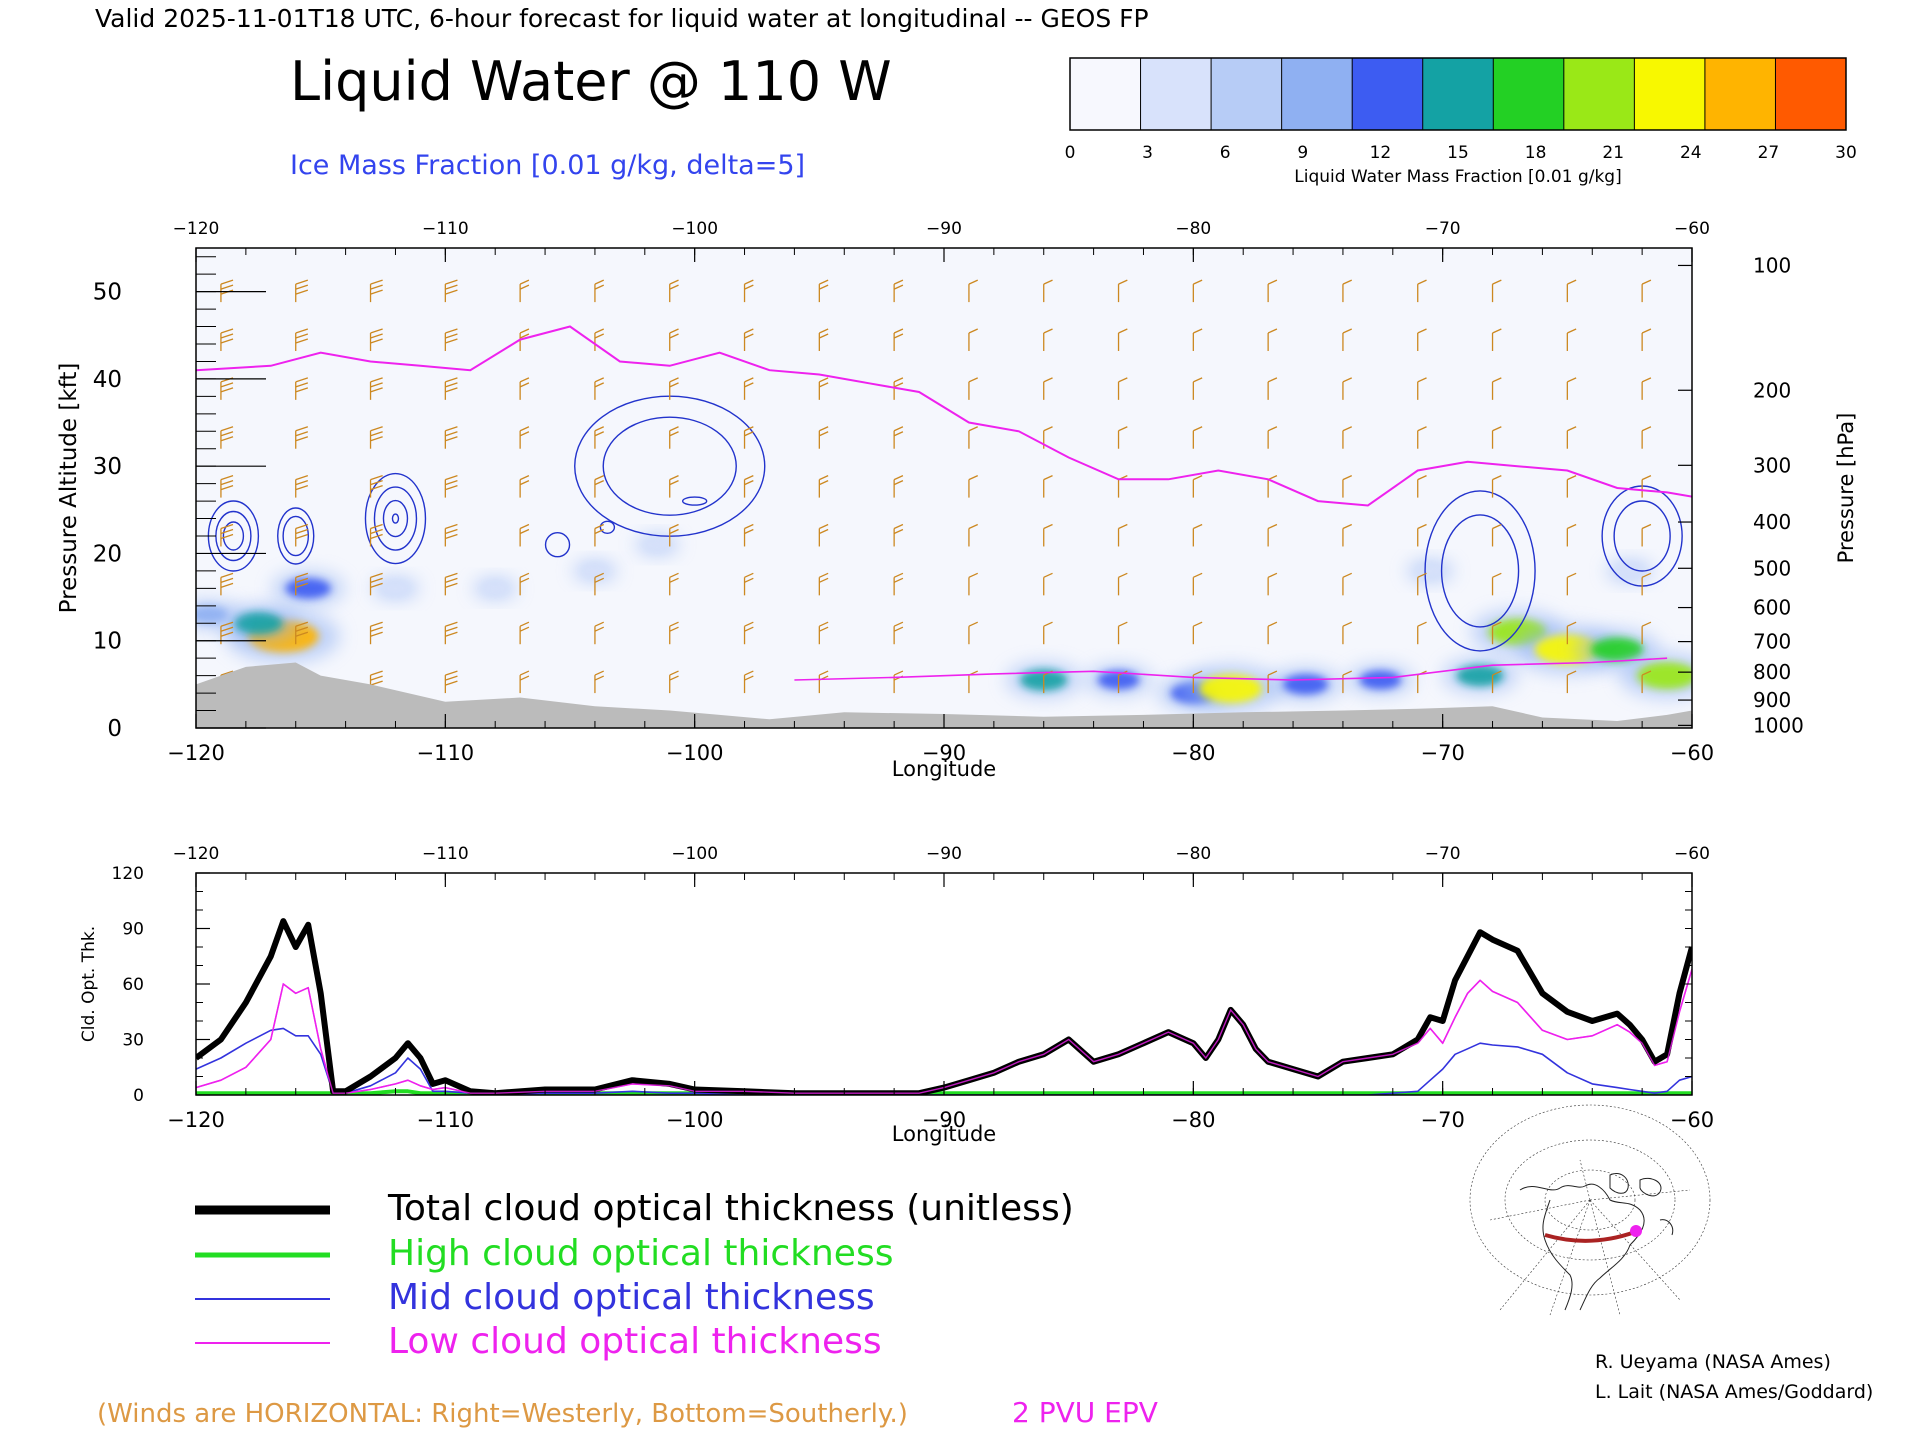 The height and width of the screenshot is (1440, 1920). I want to click on x-tick-label-top: −80, so click(1193, 229).